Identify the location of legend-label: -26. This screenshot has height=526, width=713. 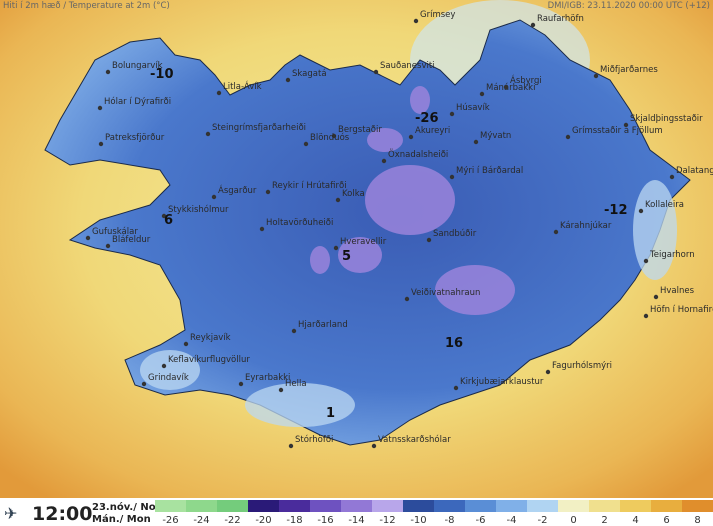
(170, 520).